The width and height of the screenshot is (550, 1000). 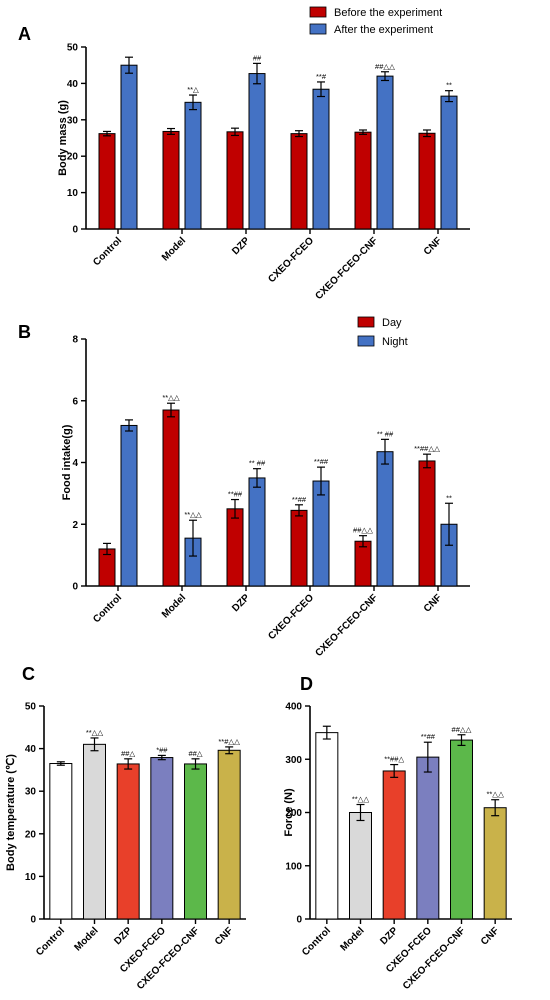 I want to click on panel-letter: D, so click(x=306, y=684).